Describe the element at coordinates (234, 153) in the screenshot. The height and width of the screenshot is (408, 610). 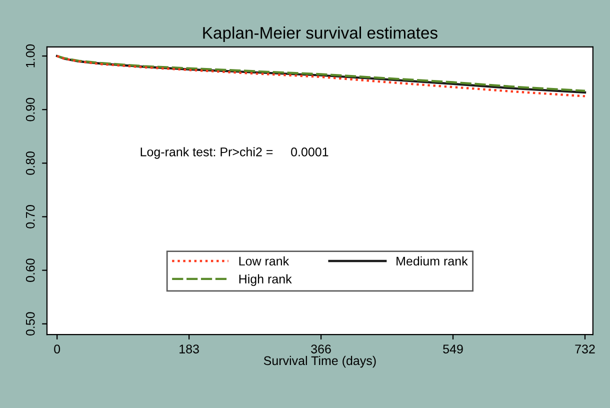
I see `annotation: Log-rank test: Pr>chi2 = 0.0001` at that location.